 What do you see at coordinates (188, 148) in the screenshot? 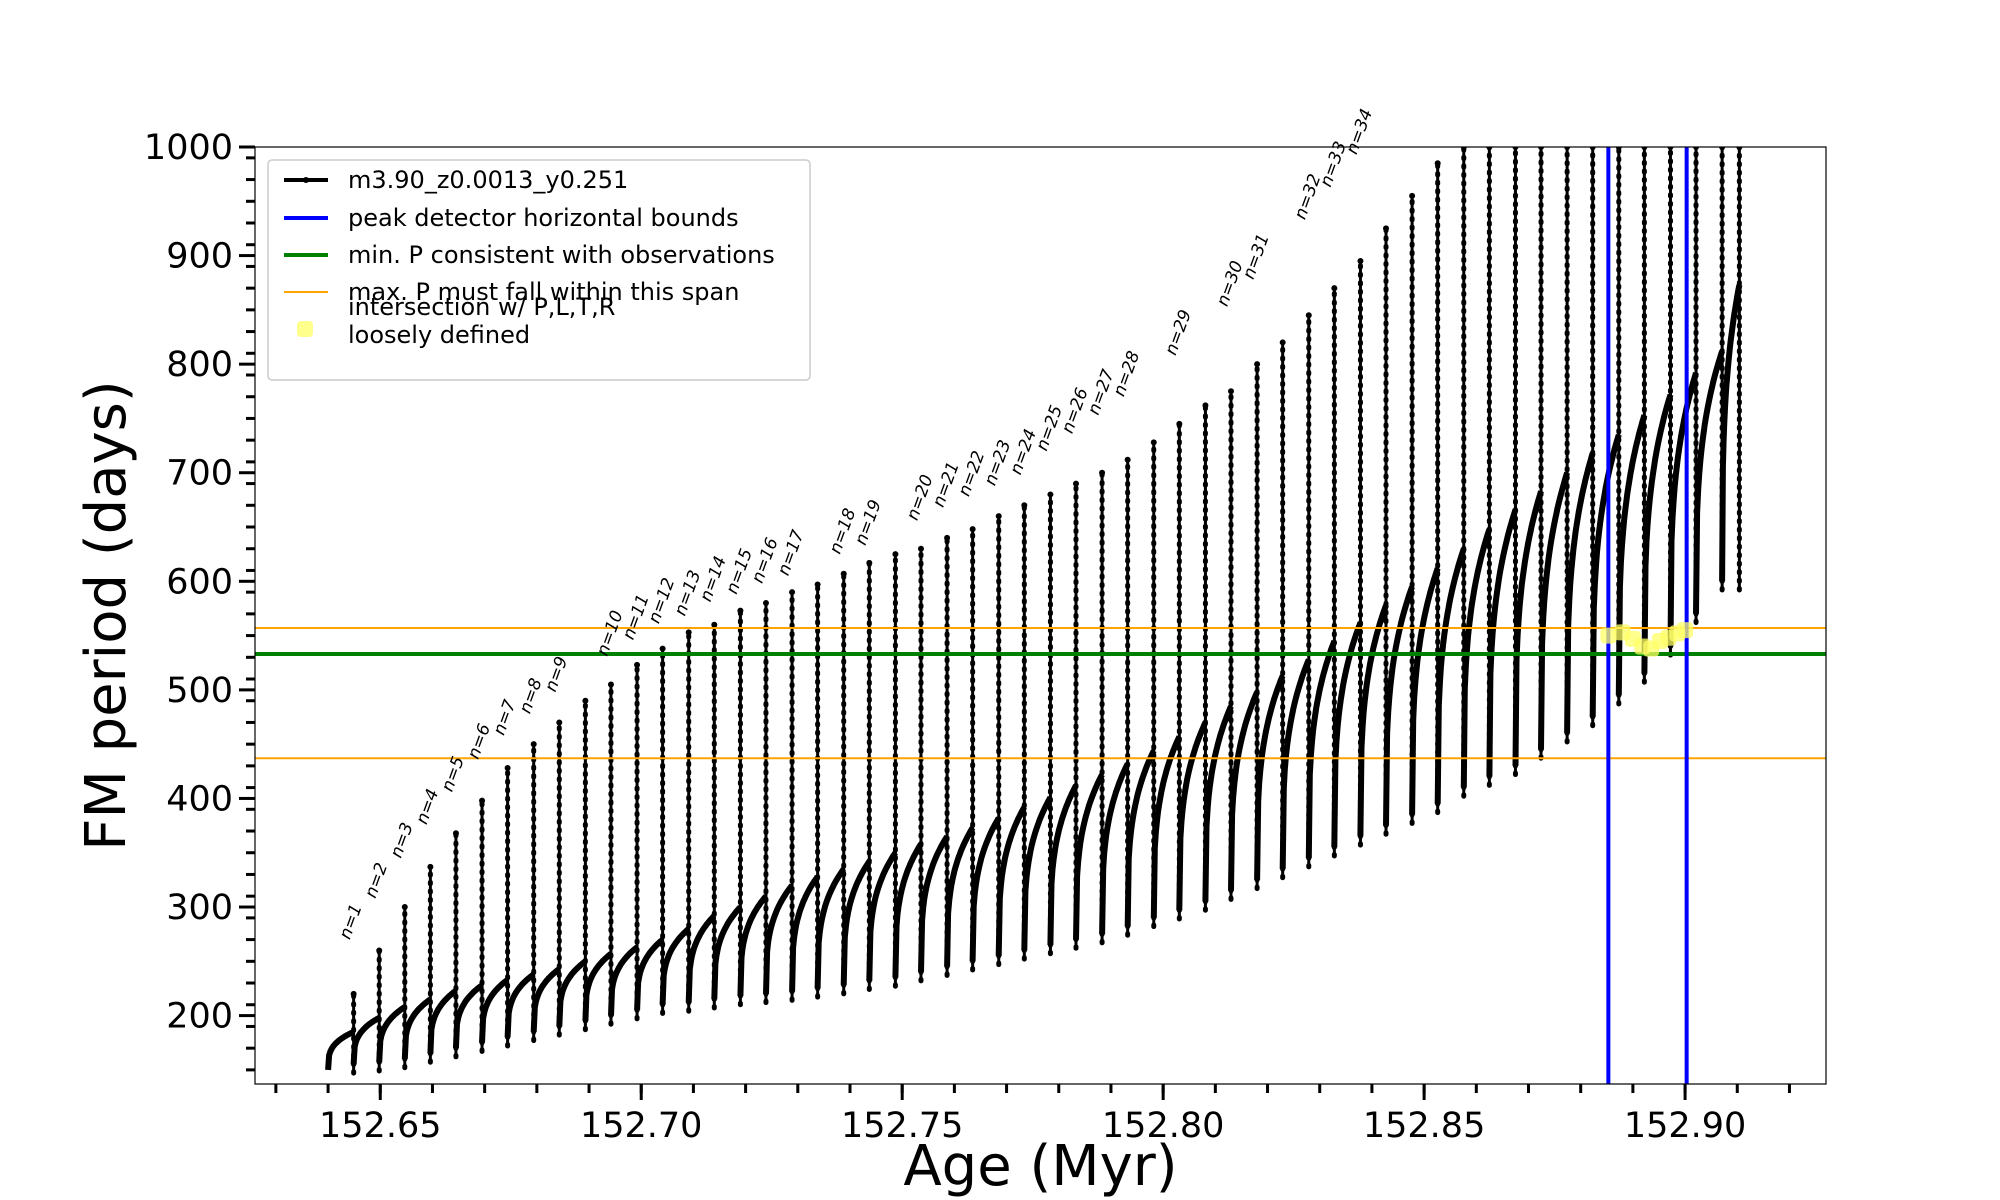
I see `y-tick-label-9: 1000` at bounding box center [188, 148].